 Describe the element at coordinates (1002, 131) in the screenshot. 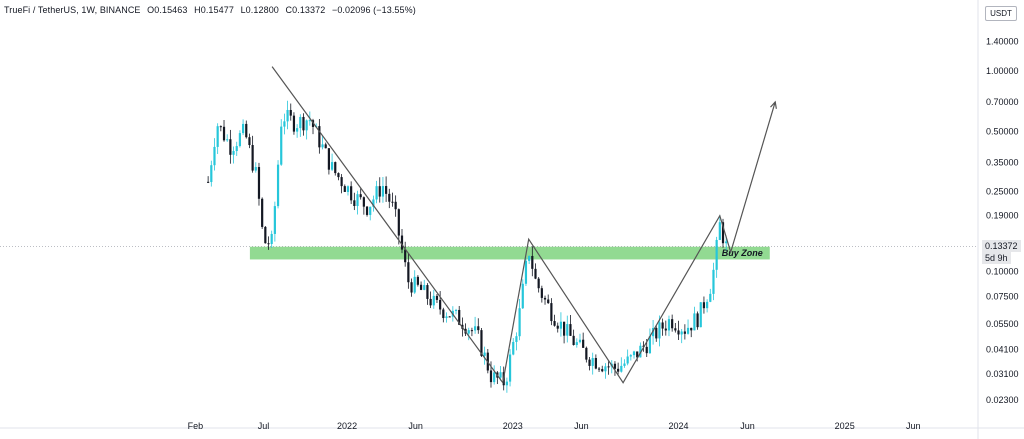

I see `y-tick-label: 0.50000` at that location.